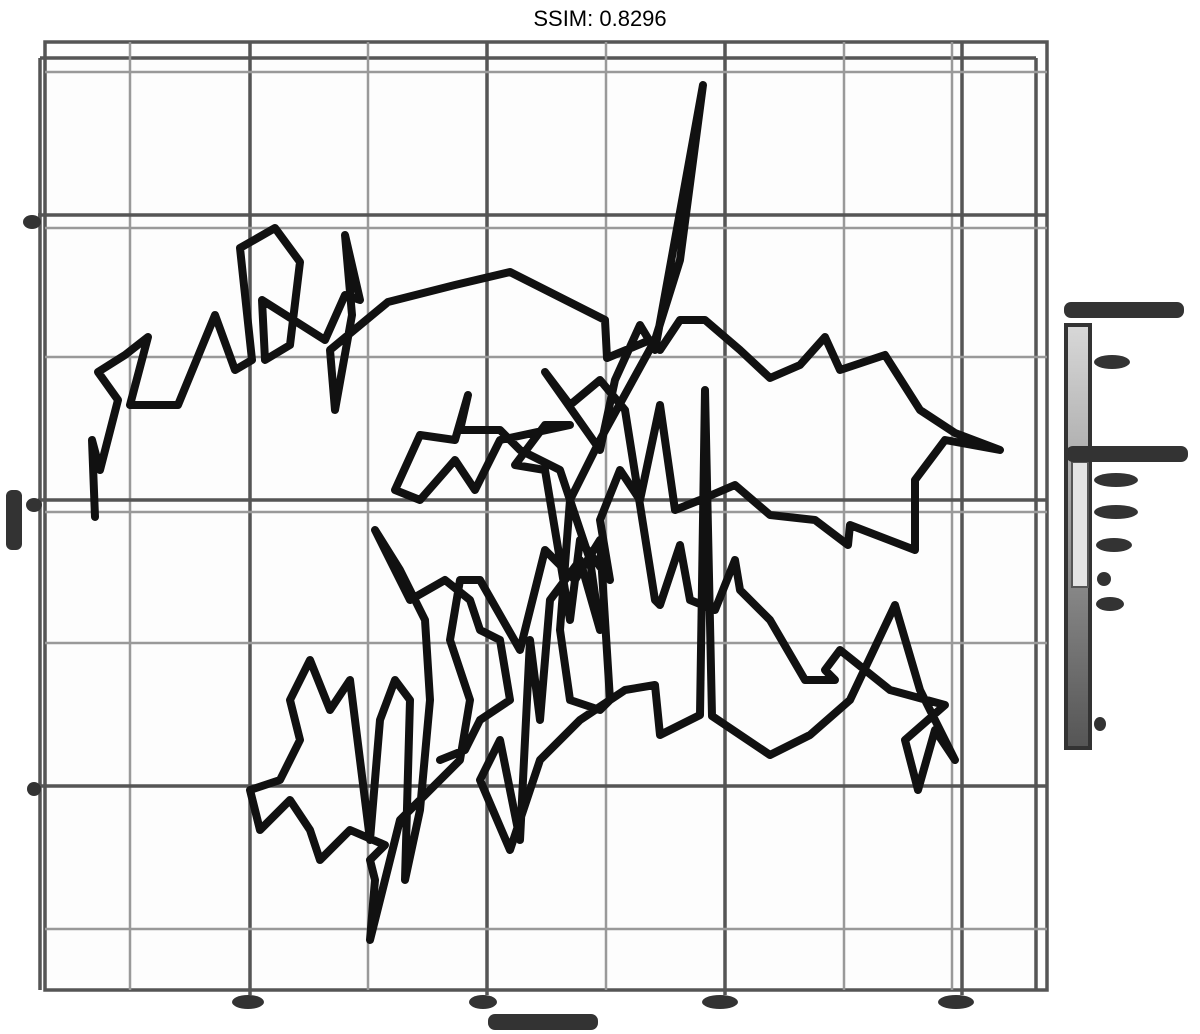 The image size is (1200, 1034). Describe the element at coordinates (599, 18) in the screenshot. I see `title: SSIM: 0.8296` at that location.